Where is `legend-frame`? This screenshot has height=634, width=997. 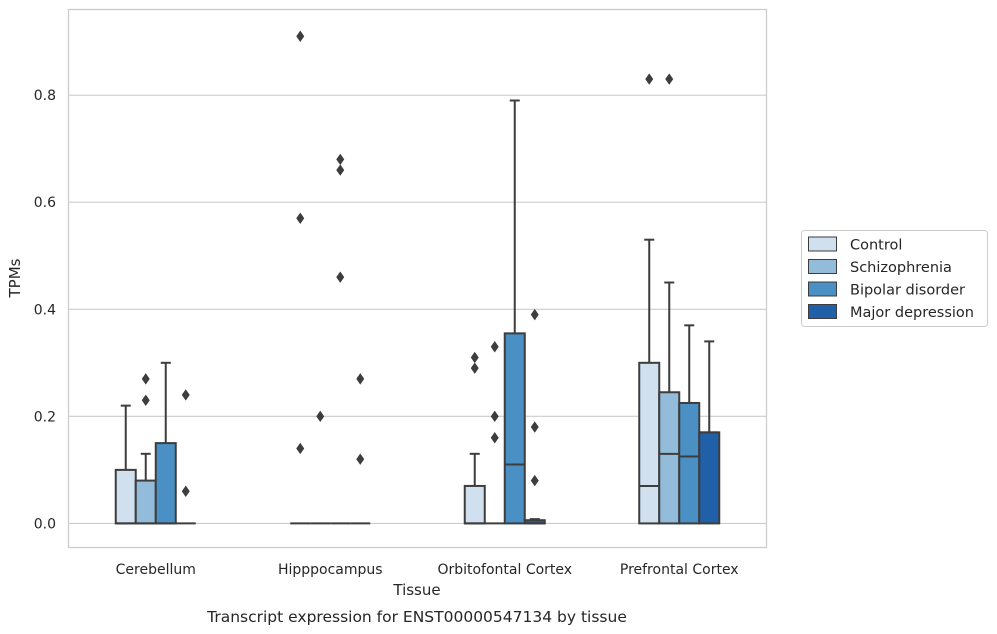 legend-frame is located at coordinates (894, 278).